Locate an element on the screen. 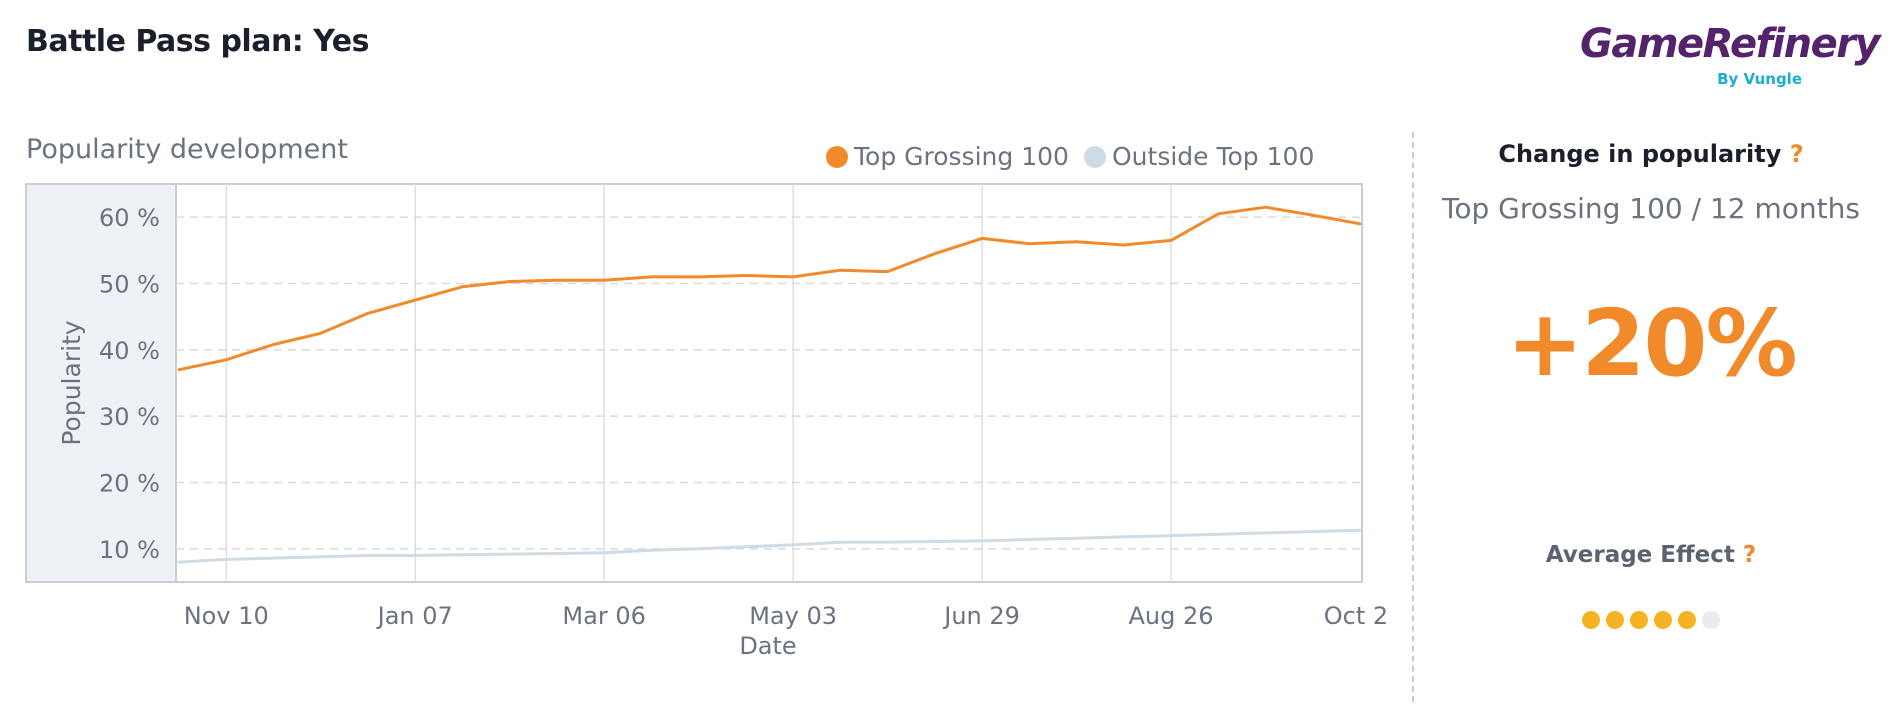 The width and height of the screenshot is (1890, 709). series-line-outside-top is located at coordinates (769, 546).